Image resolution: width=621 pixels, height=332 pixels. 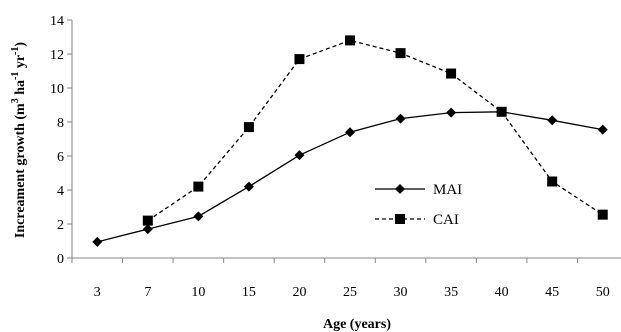 I want to click on x-tick-label: 45, so click(x=552, y=292).